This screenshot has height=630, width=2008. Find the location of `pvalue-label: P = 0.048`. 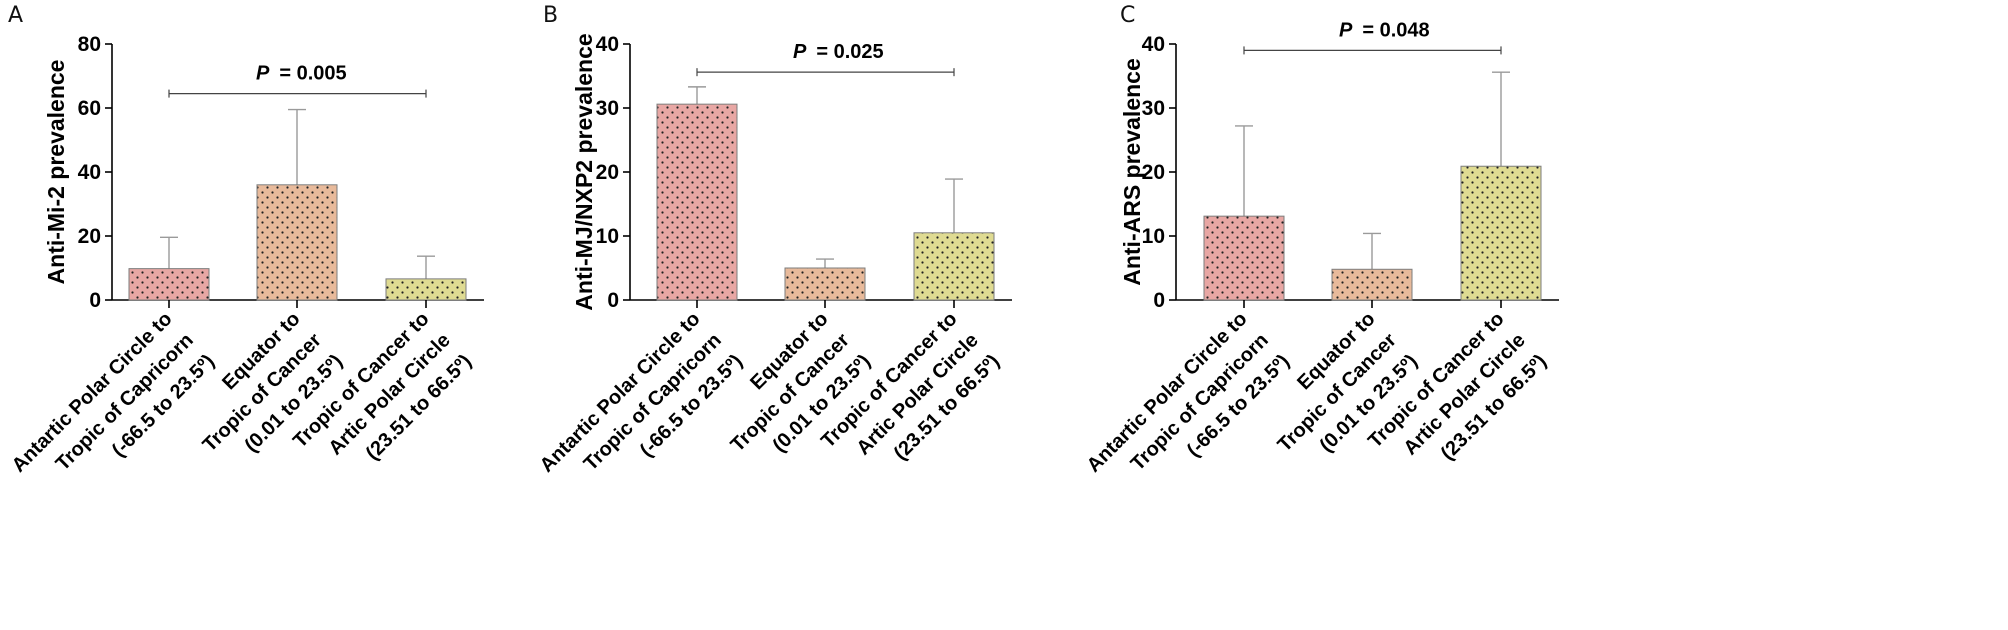

pvalue-label: P = 0.048 is located at coordinates (1384, 30).